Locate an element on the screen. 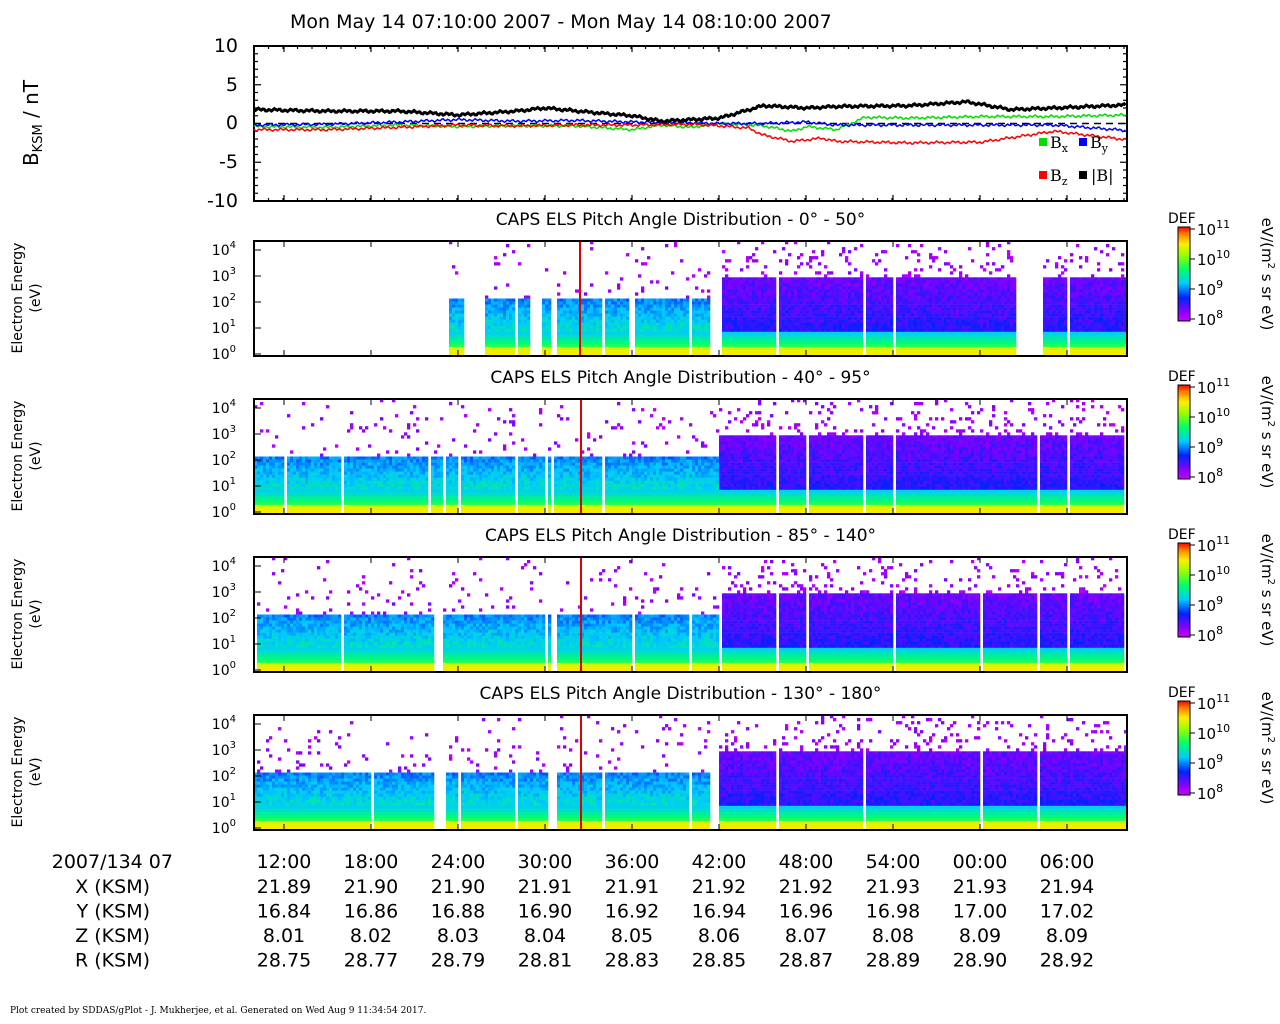 Image resolution: width=1280 pixels, height=1024 pixels. ephemeris-value: 8.08 is located at coordinates (893, 936).